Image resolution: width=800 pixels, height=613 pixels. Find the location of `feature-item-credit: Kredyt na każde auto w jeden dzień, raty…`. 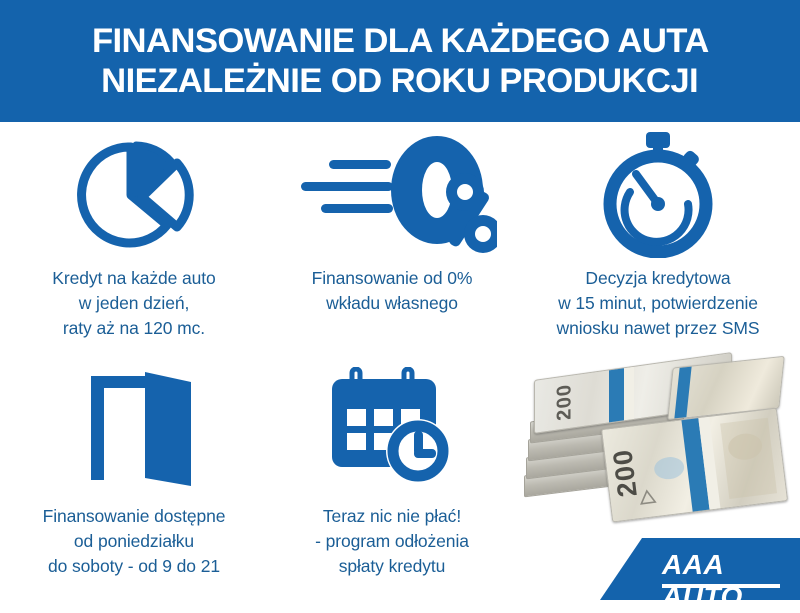

feature-item-credit: Kredyt na każde auto w jeden dzień, raty… is located at coordinates (134, 248).